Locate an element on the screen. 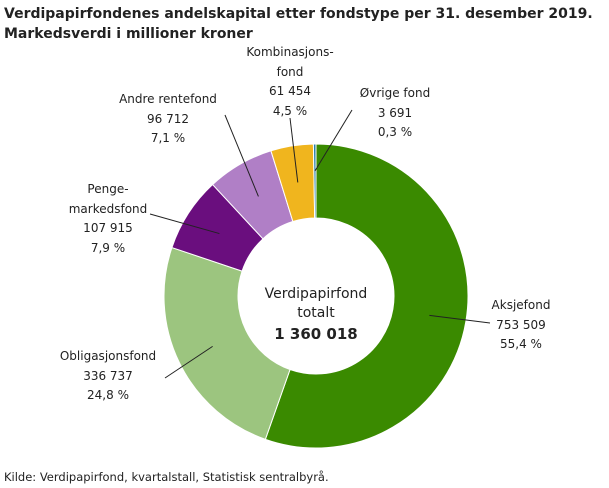  category-label: Kombinasjons- fond is located at coordinates (290, 62).